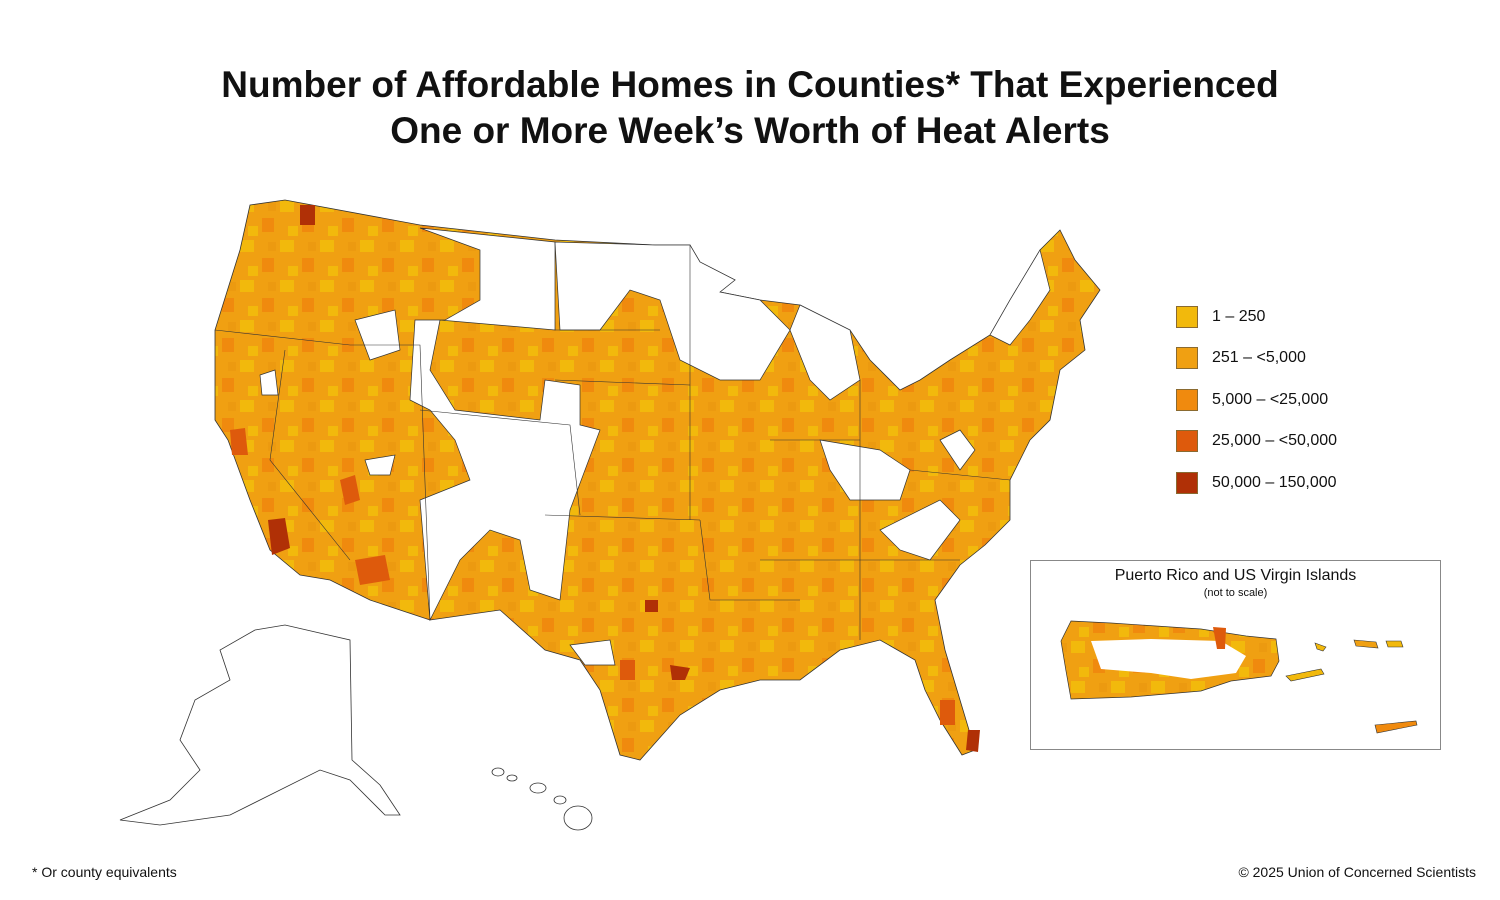 The width and height of the screenshot is (1500, 900). Describe the element at coordinates (1270, 399) in the screenshot. I see `legend-label: 5,000 – <25,000` at that location.